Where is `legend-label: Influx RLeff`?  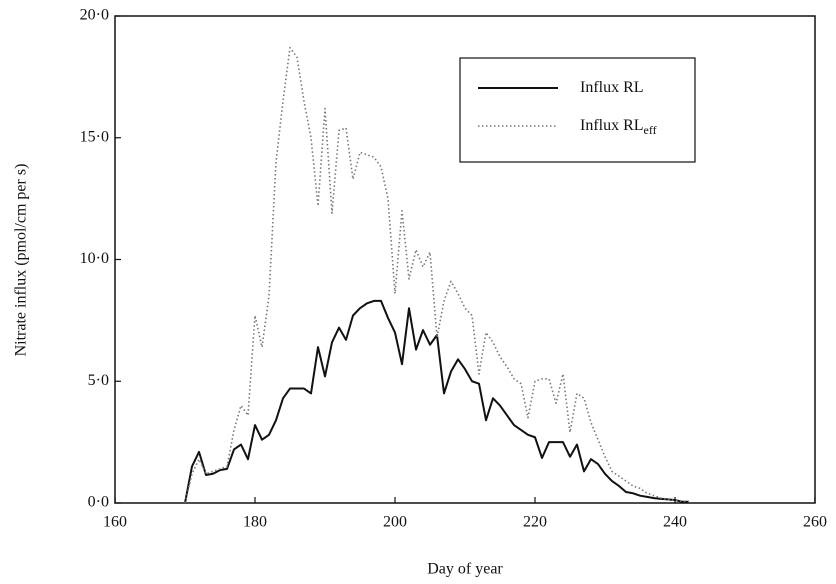
legend-label: Influx RLeff is located at coordinates (618, 127).